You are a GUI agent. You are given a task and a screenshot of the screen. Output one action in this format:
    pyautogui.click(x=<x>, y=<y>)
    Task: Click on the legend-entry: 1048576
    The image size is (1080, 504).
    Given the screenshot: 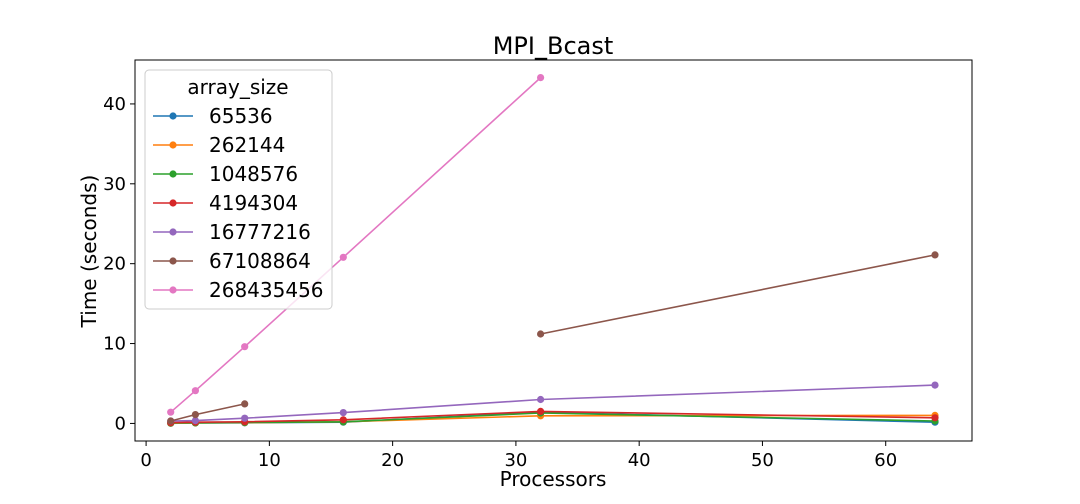 What is the action you would take?
    pyautogui.click(x=225, y=174)
    